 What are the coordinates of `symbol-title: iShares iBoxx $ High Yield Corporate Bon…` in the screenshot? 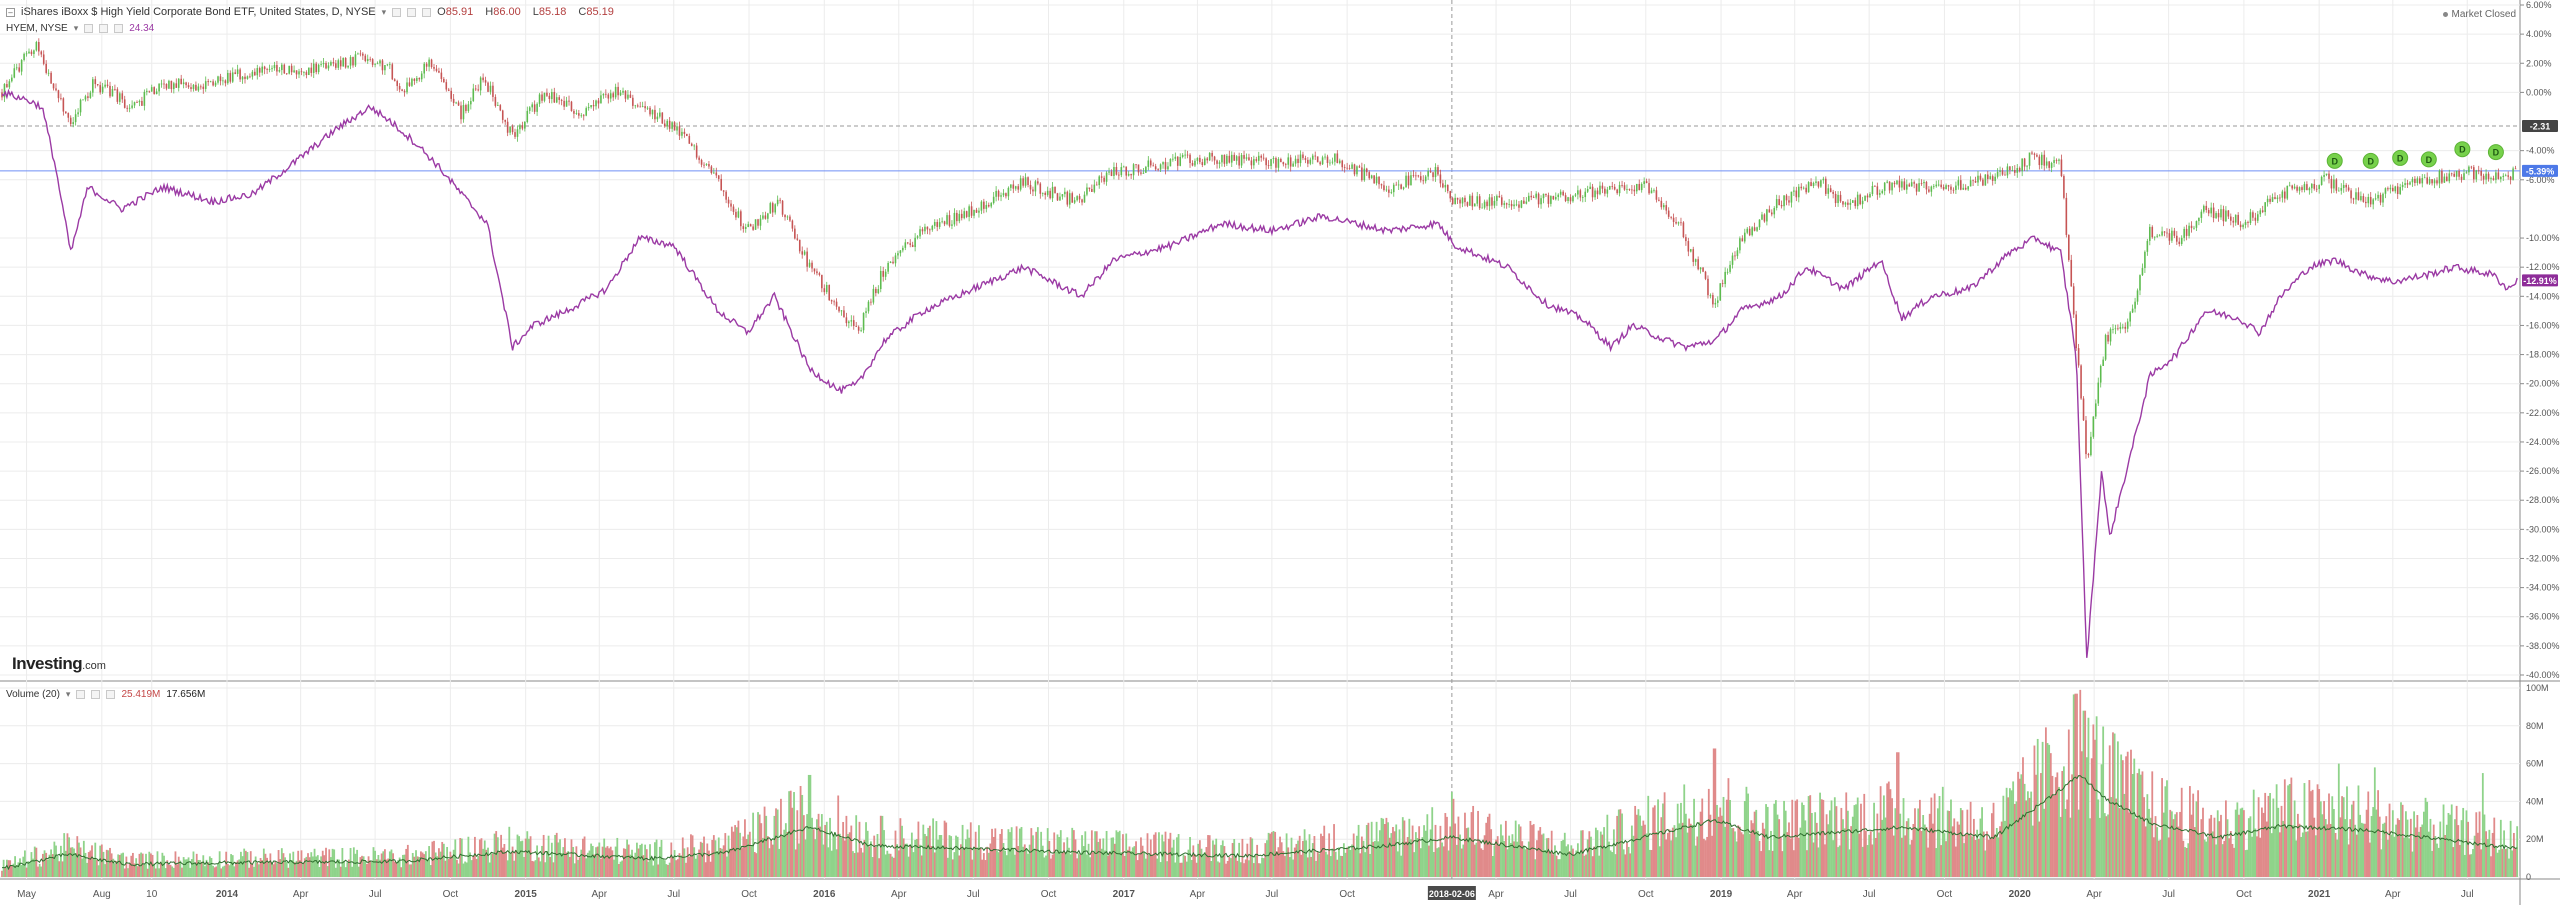 It's located at (198, 12).